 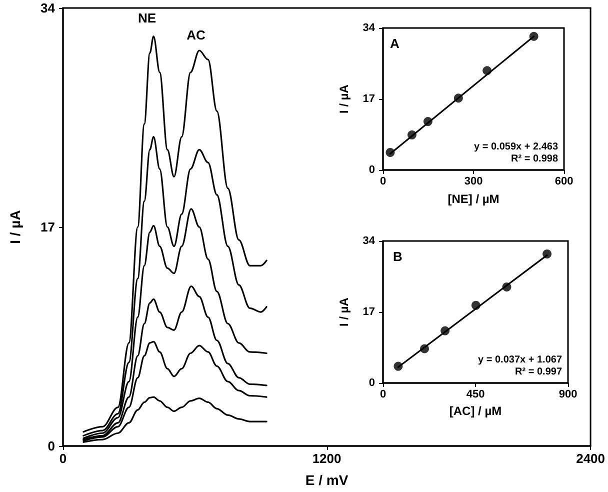 I want to click on x-axis-title: E / mV, so click(x=327, y=480).